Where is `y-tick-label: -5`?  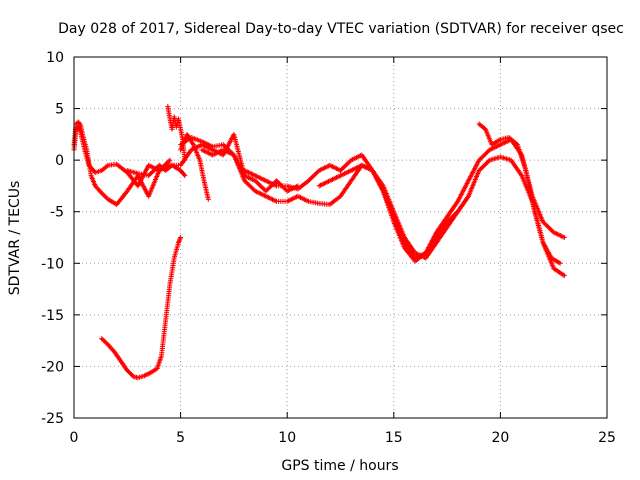
y-tick-label: -5 is located at coordinates (57, 213).